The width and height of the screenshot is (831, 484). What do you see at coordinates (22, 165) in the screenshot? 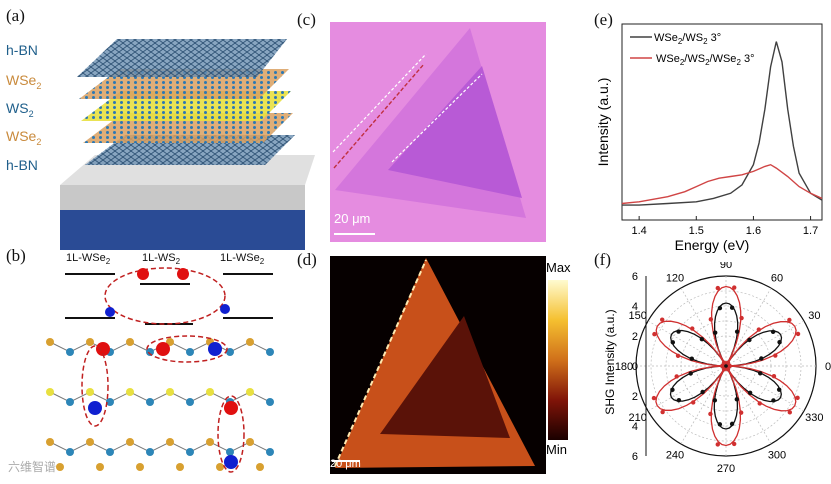
I see `layer-label-hbn-bottom: h-BN` at bounding box center [22, 165].